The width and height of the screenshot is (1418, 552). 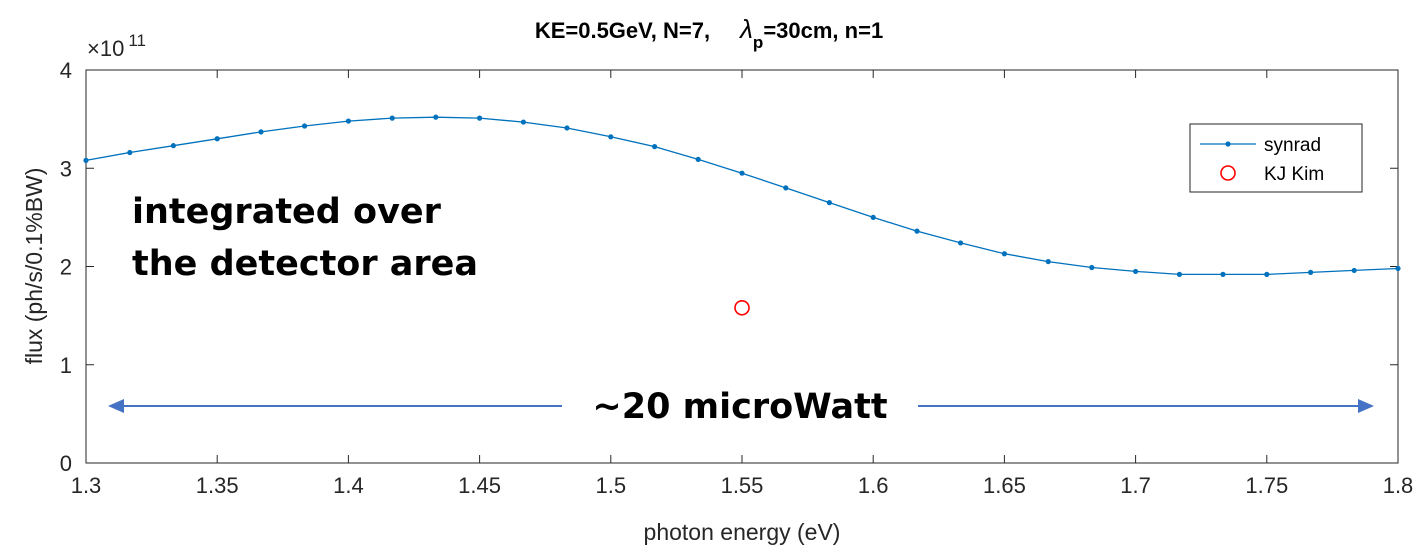 What do you see at coordinates (611, 485) in the screenshot?
I see `x-tick-label: 1.5` at bounding box center [611, 485].